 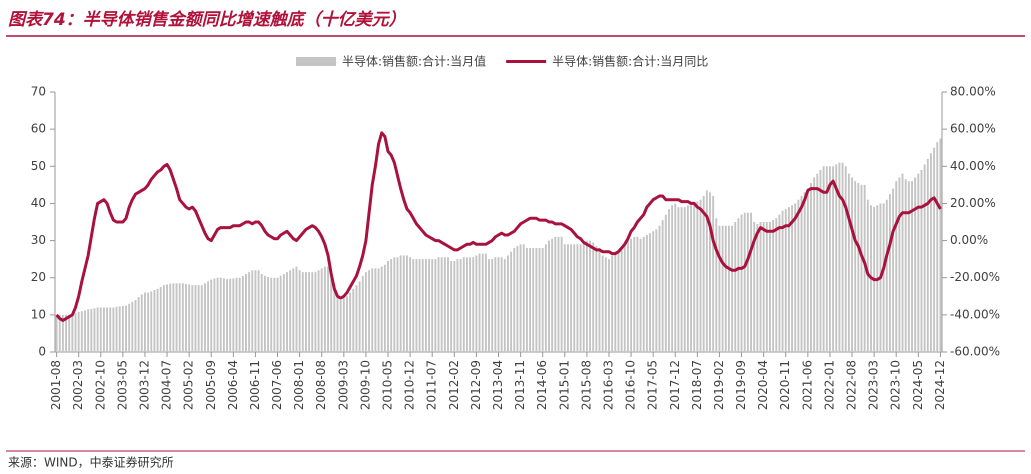 What do you see at coordinates (388, 385) in the screenshot?
I see `x-tick-label: 2010-05` at bounding box center [388, 385].